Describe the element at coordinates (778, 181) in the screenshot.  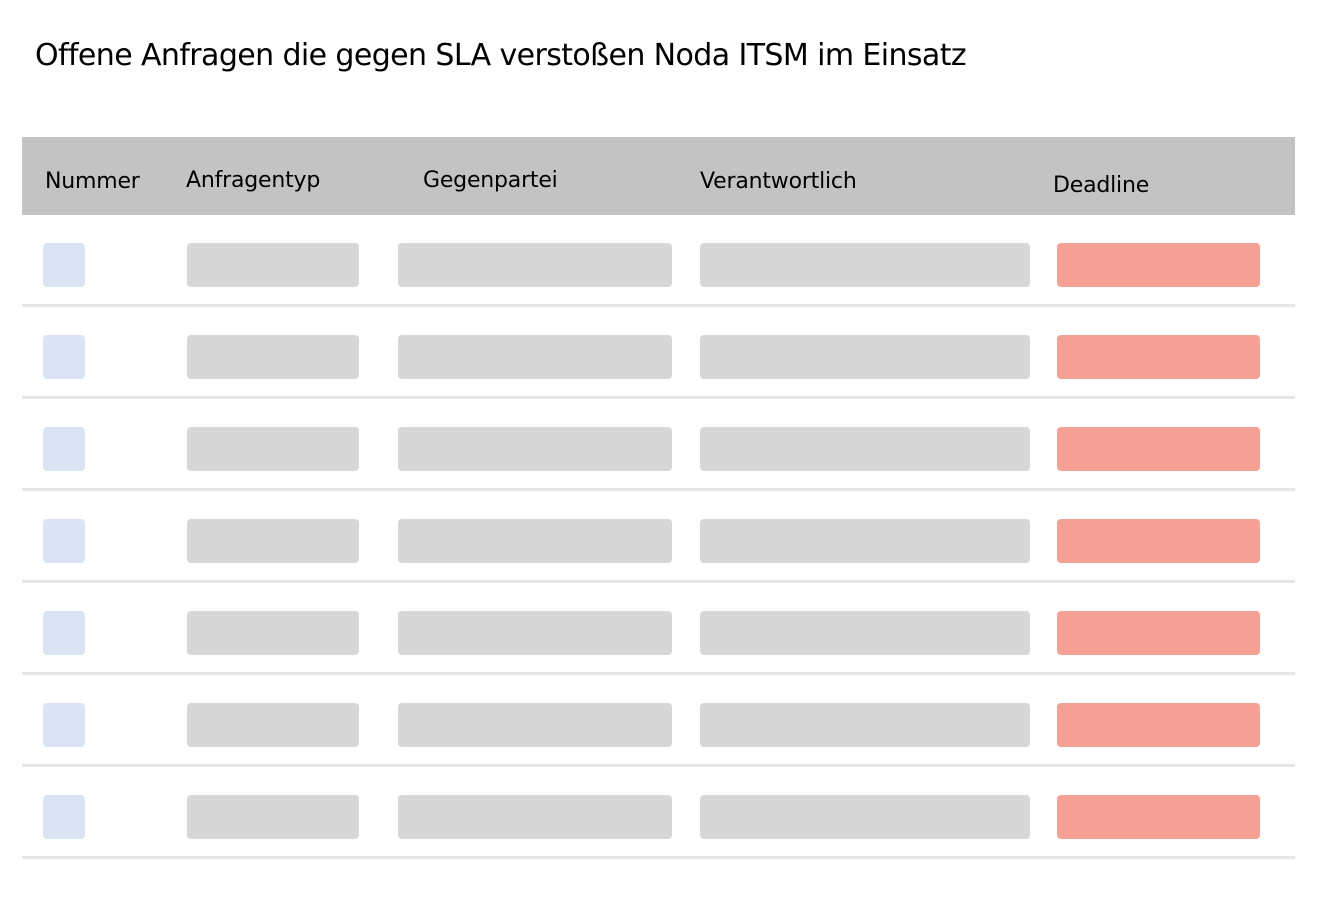
I see `column-header-verantwortlich: Verantwortlich` at that location.